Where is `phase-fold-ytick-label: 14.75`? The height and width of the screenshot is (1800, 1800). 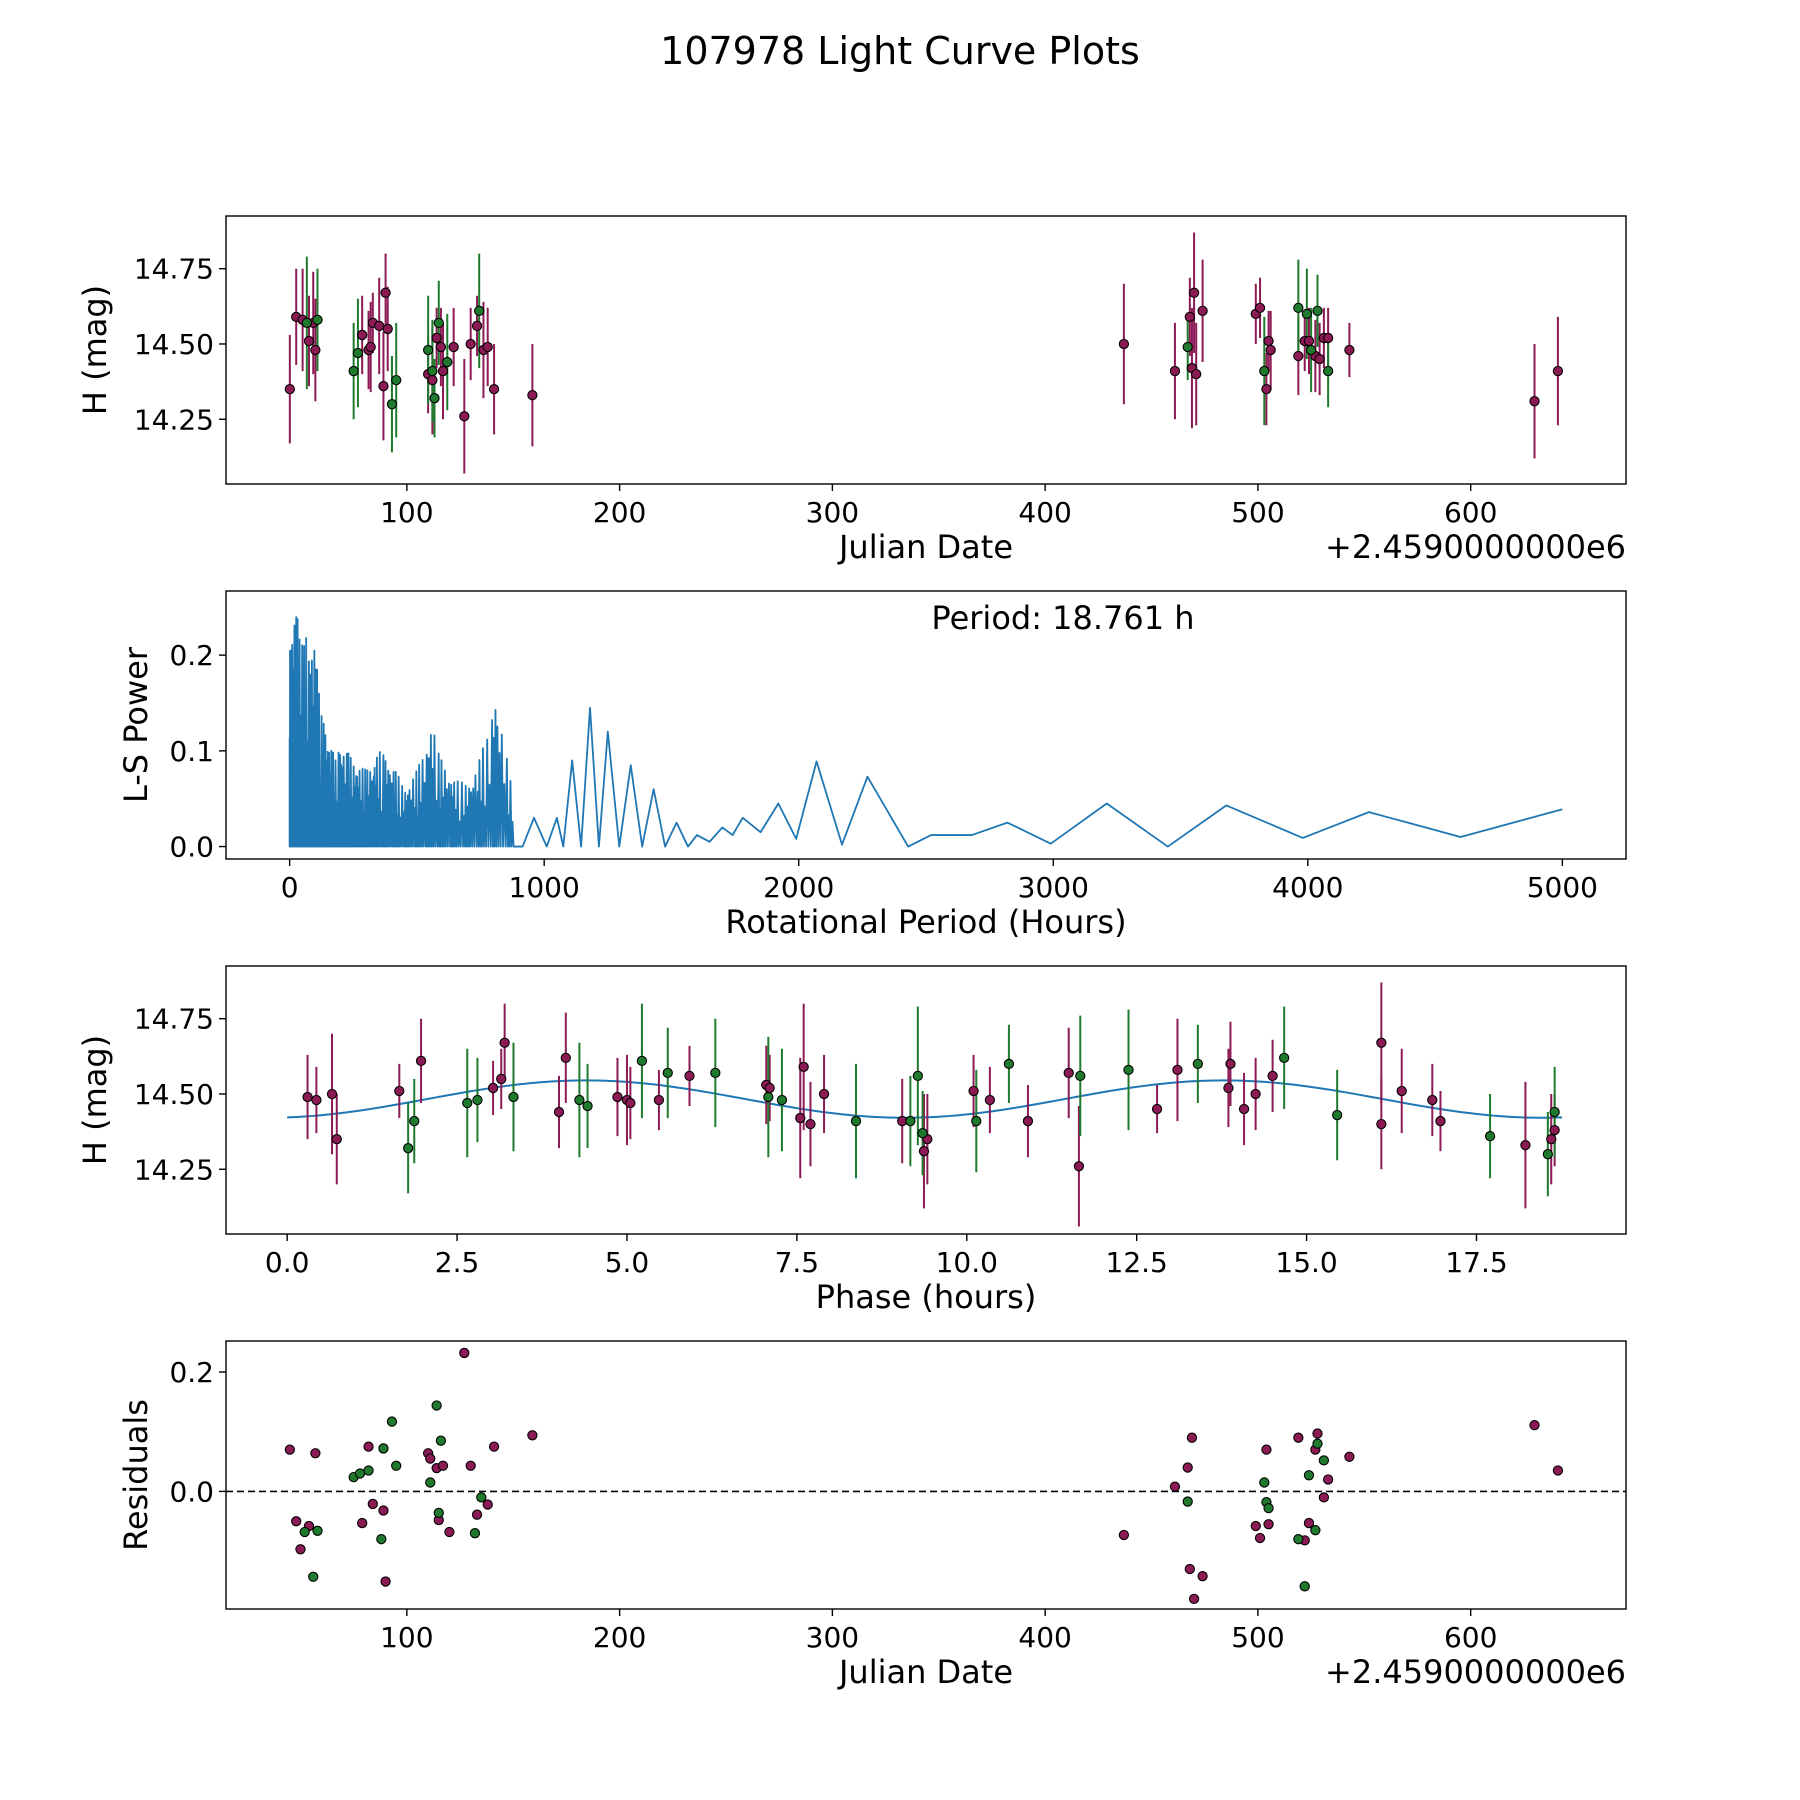 phase-fold-ytick-label: 14.75 is located at coordinates (174, 1019).